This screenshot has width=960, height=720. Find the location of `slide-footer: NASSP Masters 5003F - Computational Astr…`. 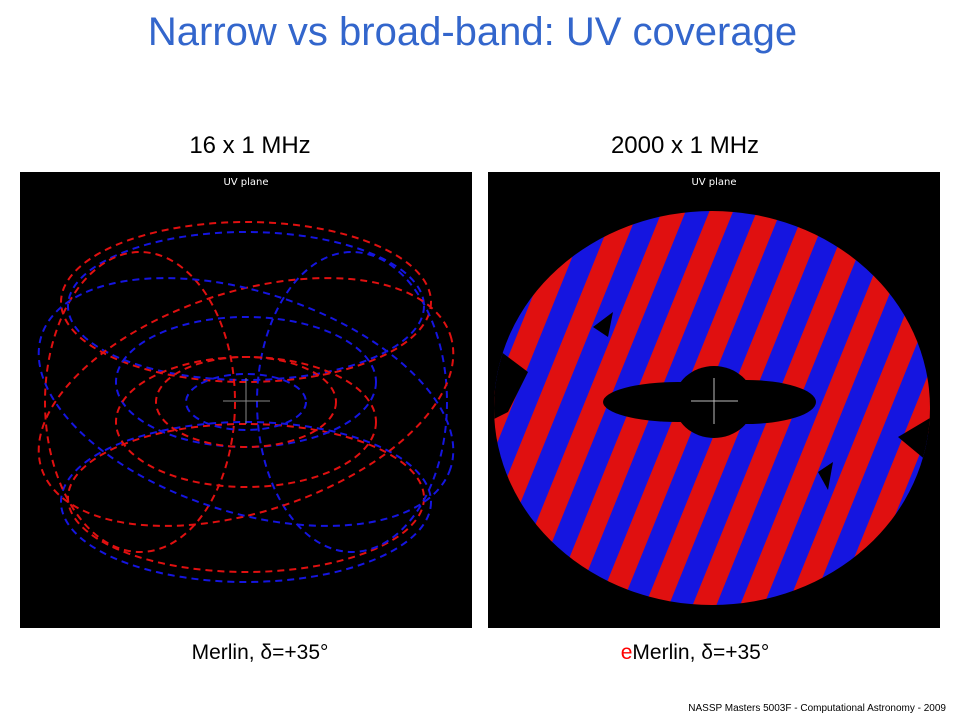

slide-footer: NASSP Masters 5003F - Computational Astr… is located at coordinates (817, 708).